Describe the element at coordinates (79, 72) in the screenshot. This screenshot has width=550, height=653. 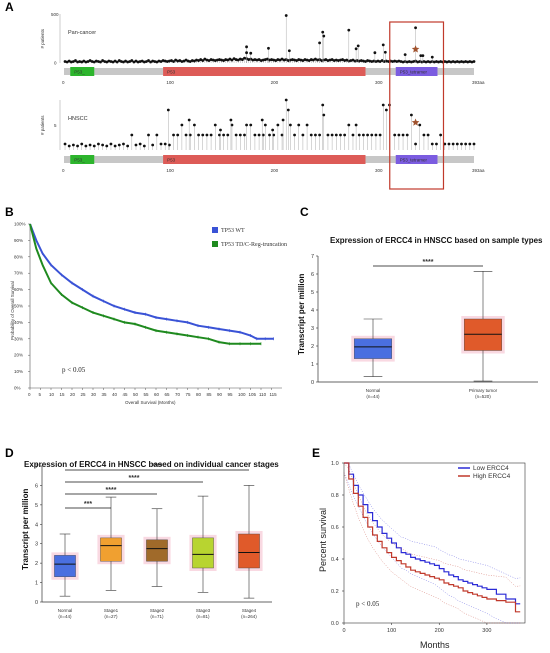
I see `protein-domain-label: P53_` at that location.